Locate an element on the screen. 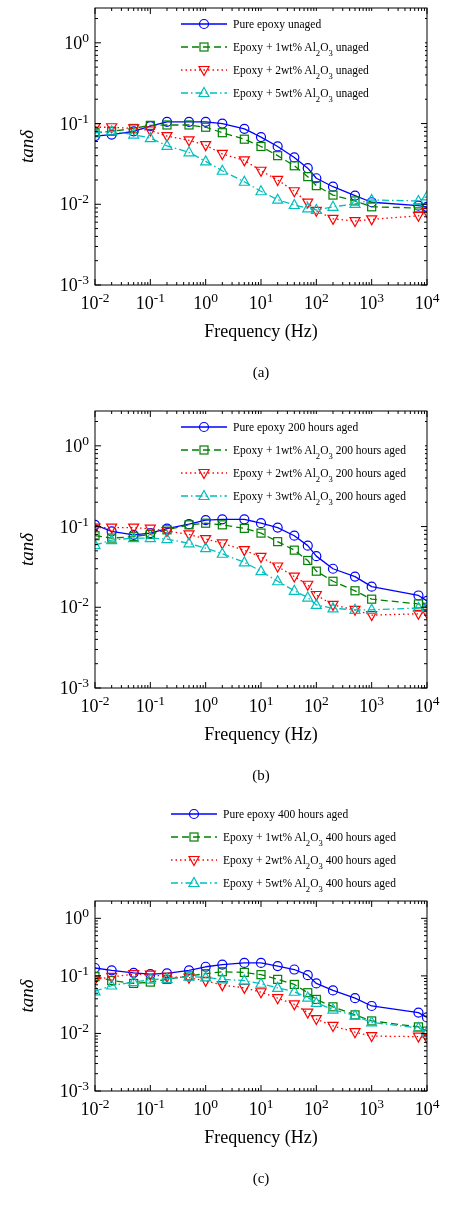  legend-label: Epoxy + 5wt% Al$_{2}$O$_{3}$ unaged is located at coordinates (301, 95).